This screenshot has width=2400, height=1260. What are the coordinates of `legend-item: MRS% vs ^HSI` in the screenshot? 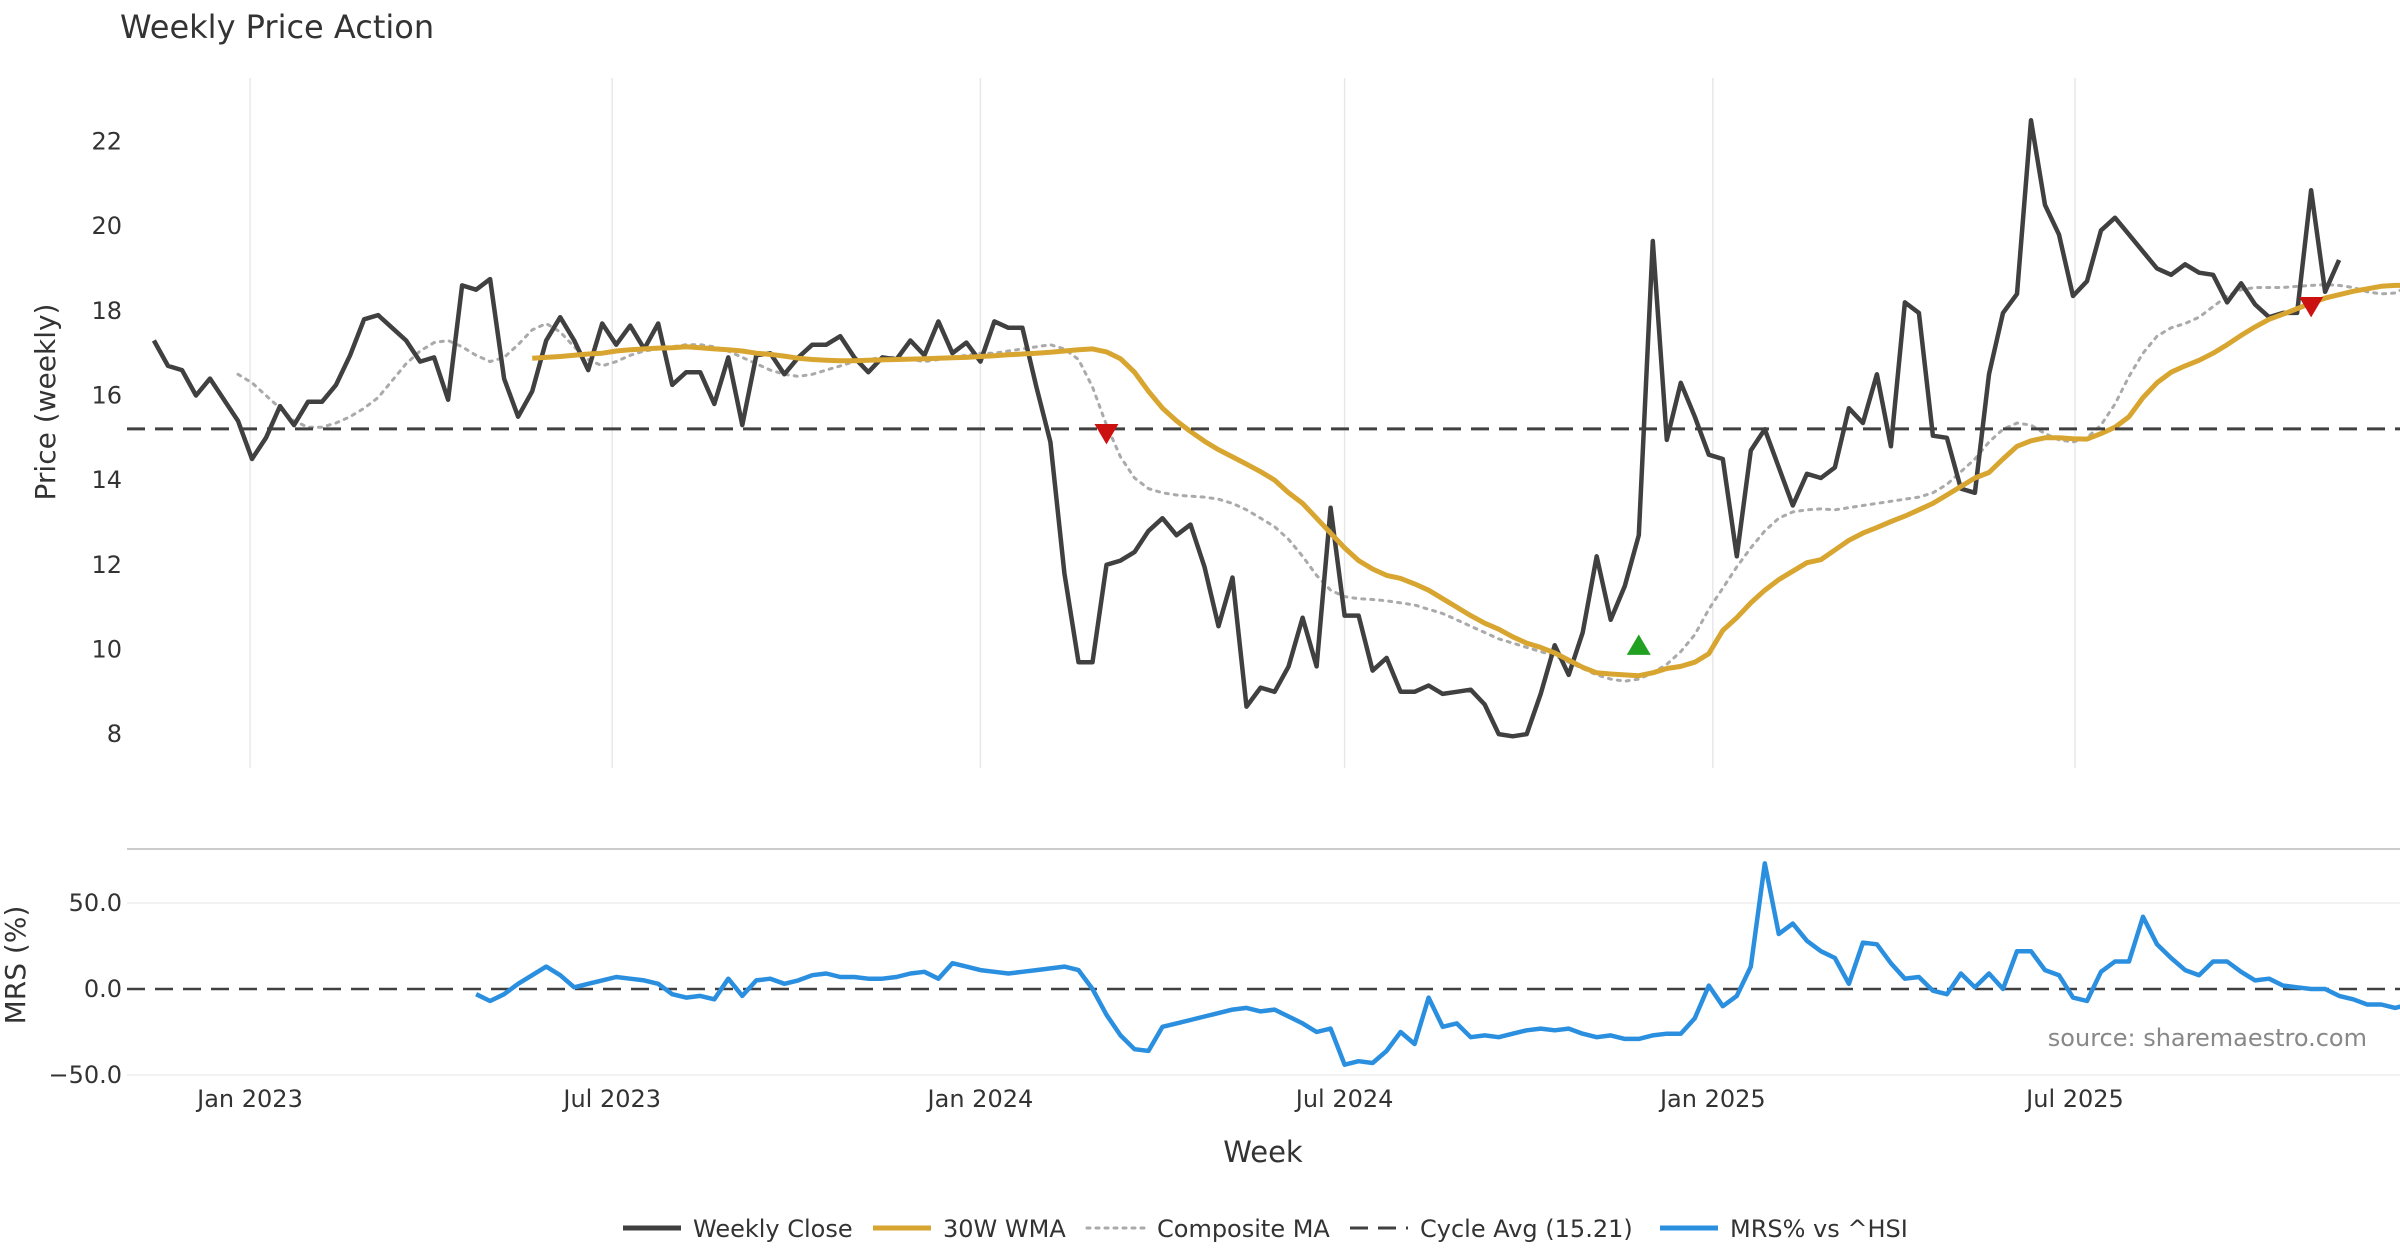 It's located at (1784, 1229).